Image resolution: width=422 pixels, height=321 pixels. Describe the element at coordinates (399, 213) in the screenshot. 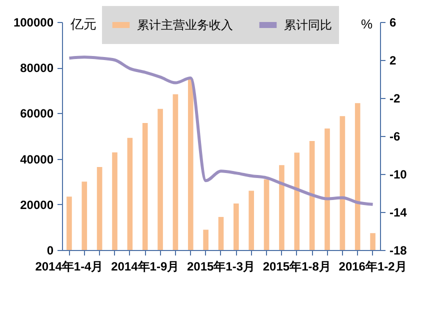

I see `y2-tick-label: -14` at that location.